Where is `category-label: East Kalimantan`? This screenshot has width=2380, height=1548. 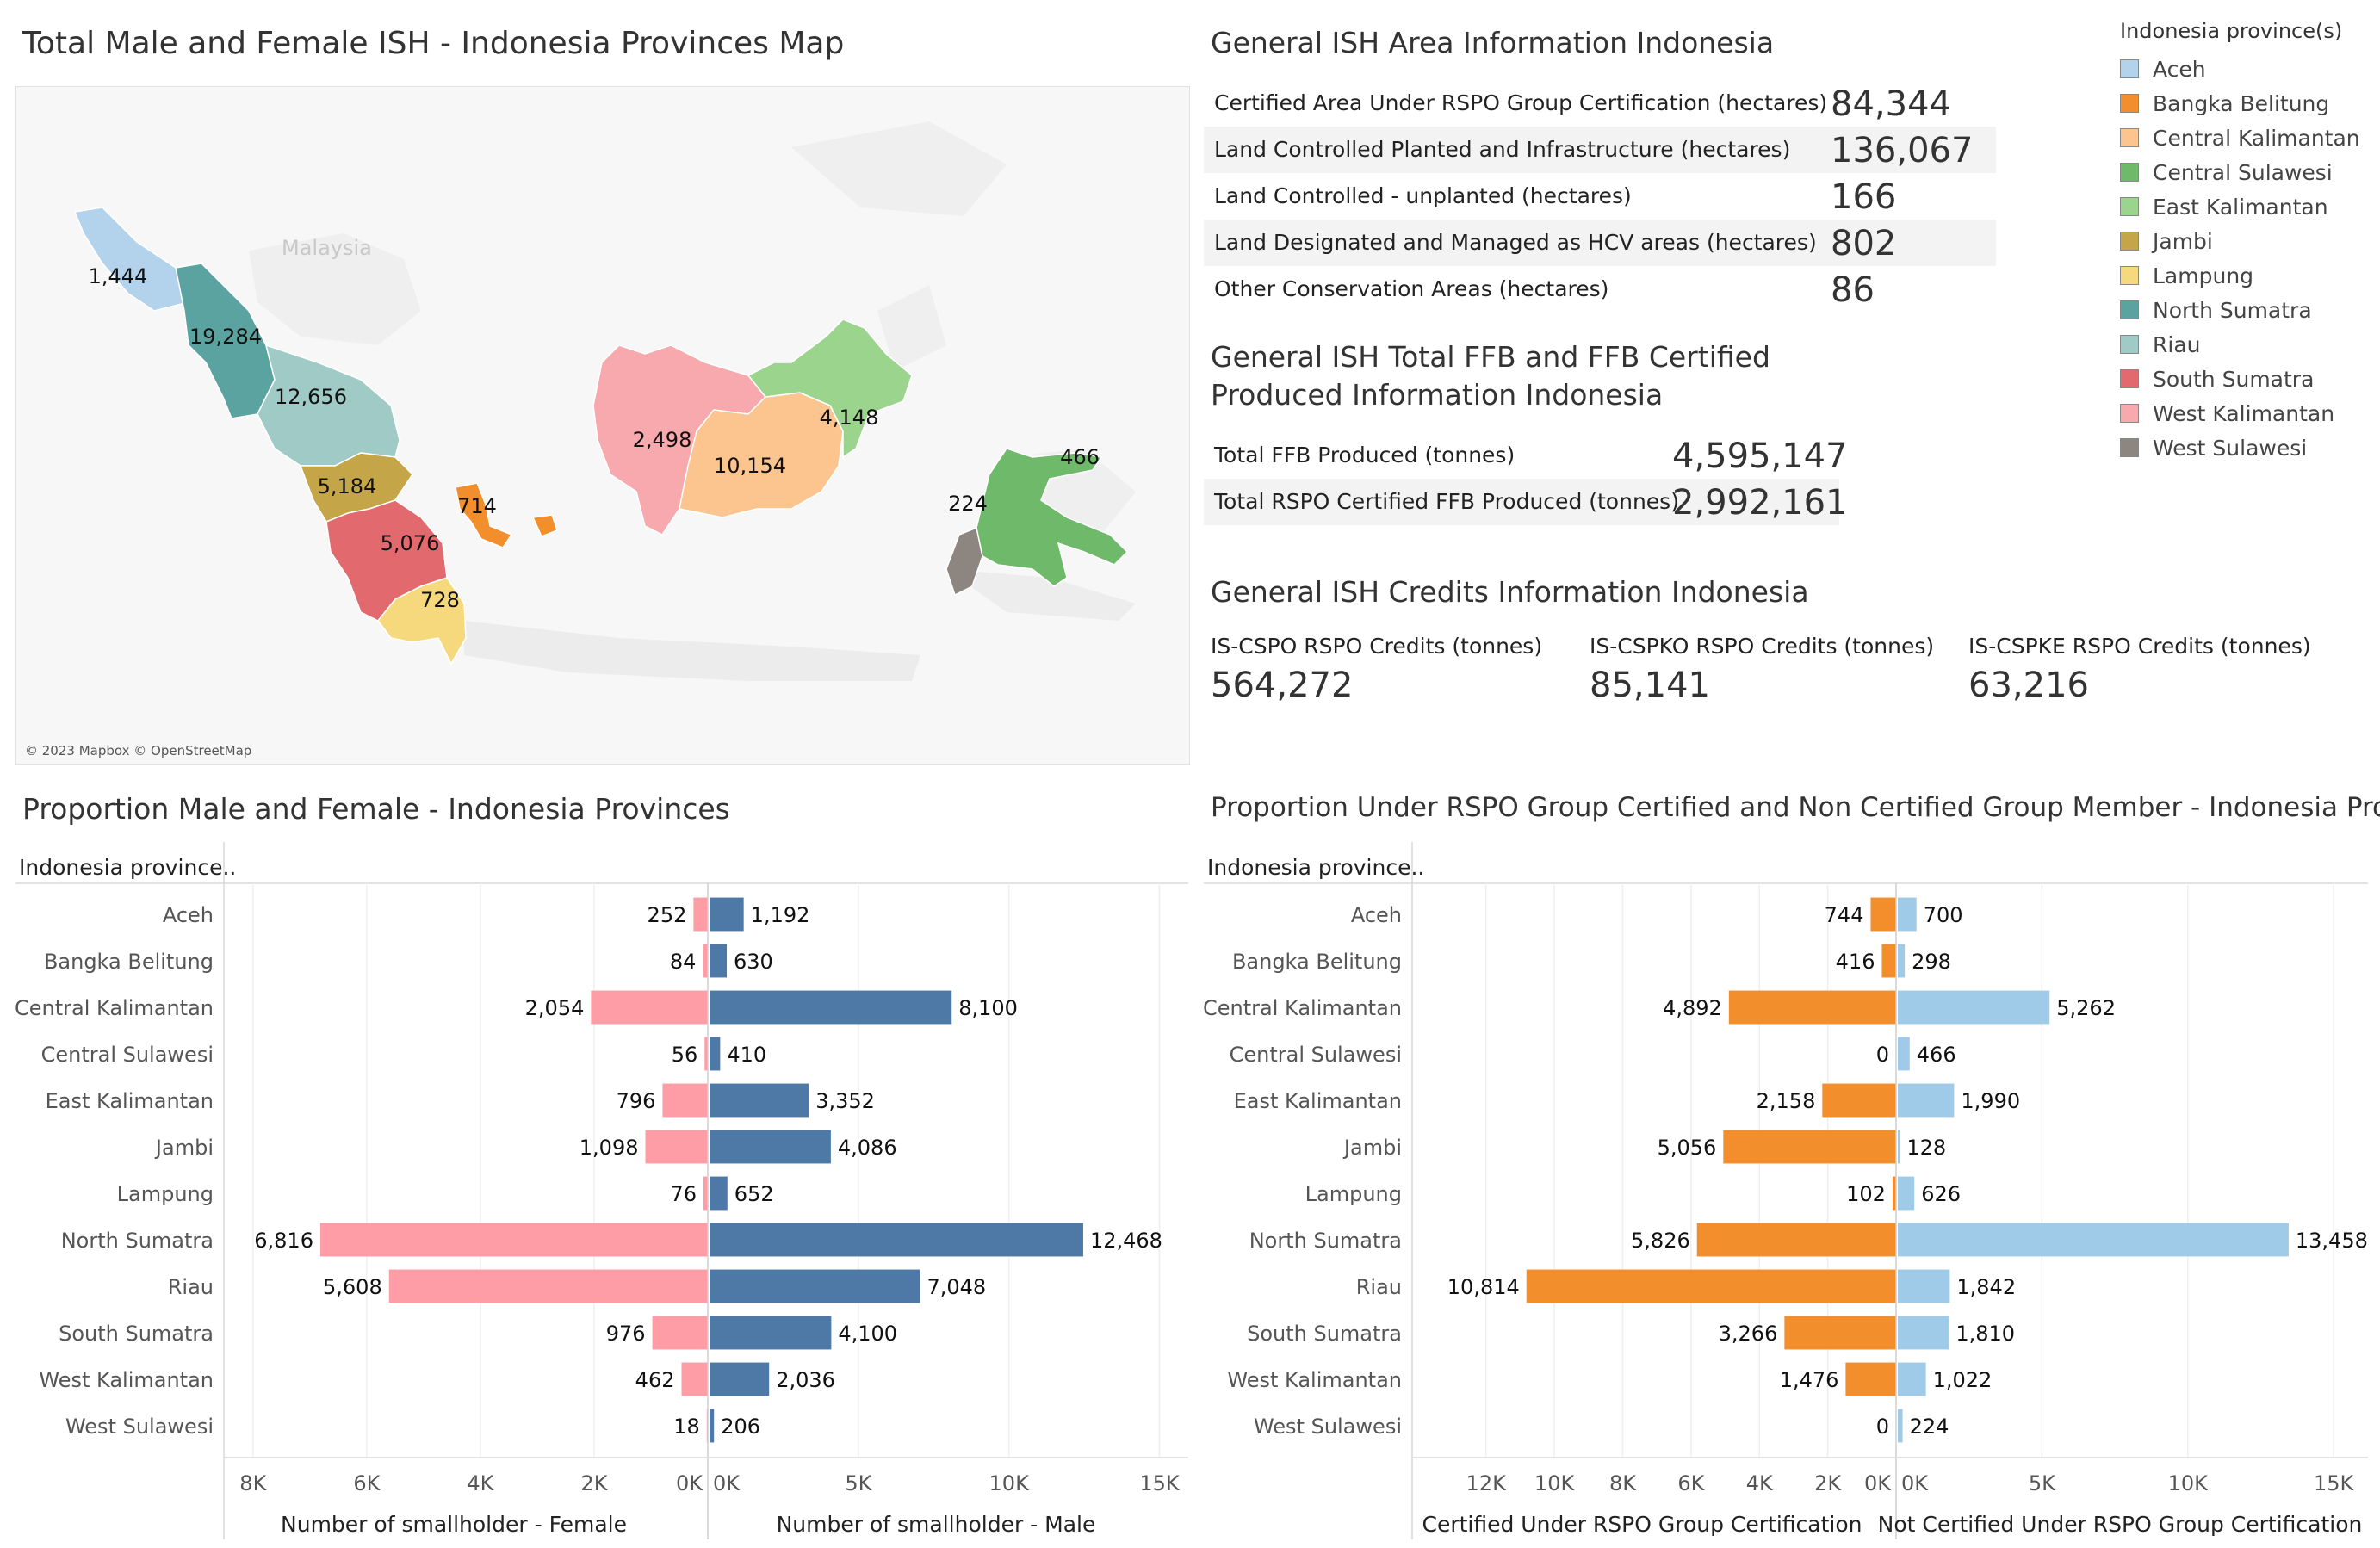
category-label: East Kalimantan is located at coordinates (1318, 1101).